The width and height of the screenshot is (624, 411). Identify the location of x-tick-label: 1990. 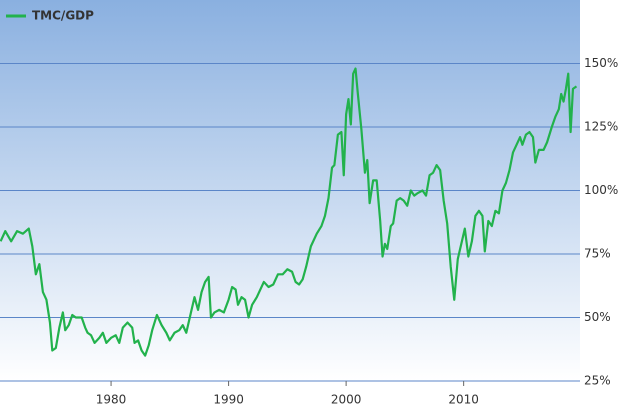
(228, 400).